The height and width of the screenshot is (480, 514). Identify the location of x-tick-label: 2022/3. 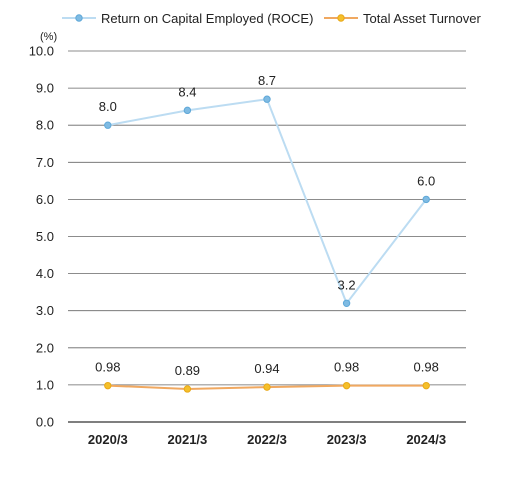
(267, 439).